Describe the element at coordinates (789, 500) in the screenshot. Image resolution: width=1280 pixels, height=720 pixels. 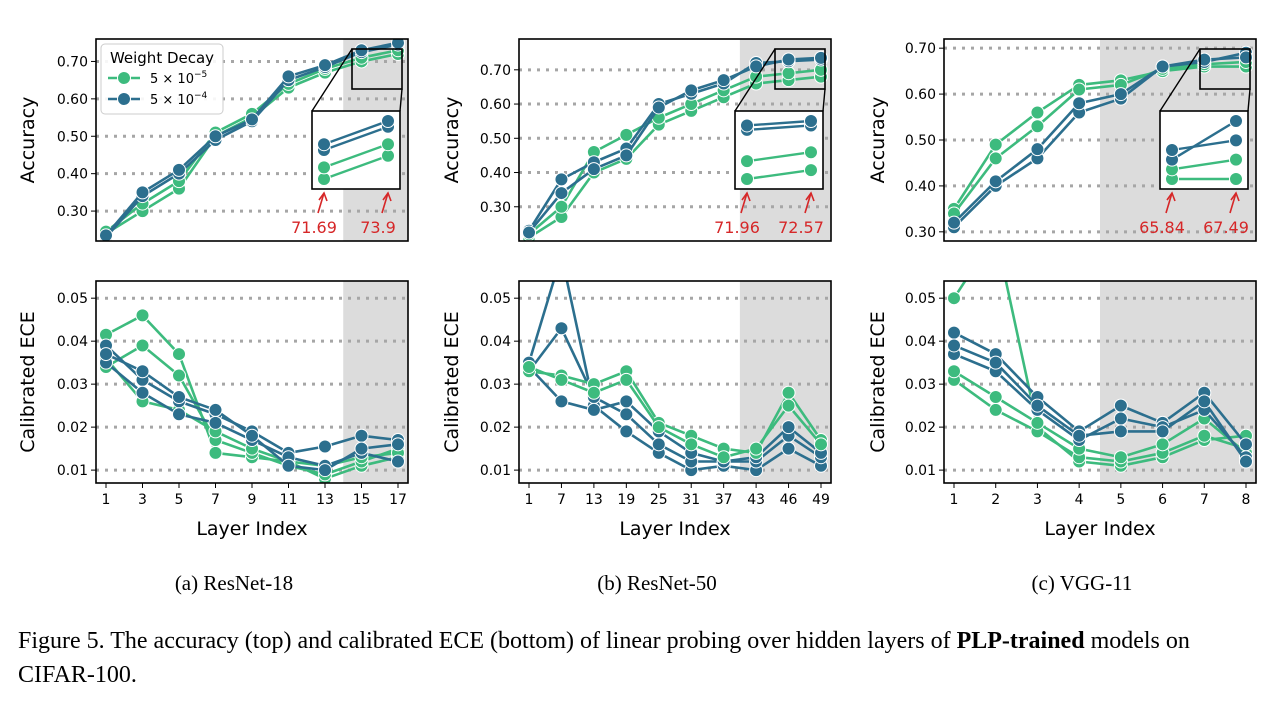
I see `x-tick-label: 46` at that location.